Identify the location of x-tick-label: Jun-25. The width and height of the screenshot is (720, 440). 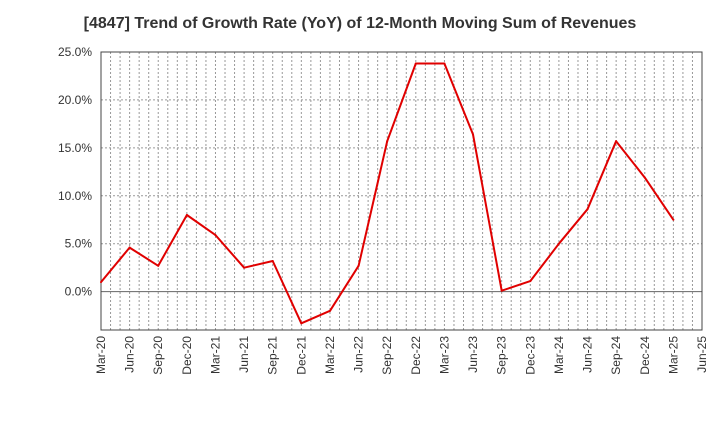
(702, 354).